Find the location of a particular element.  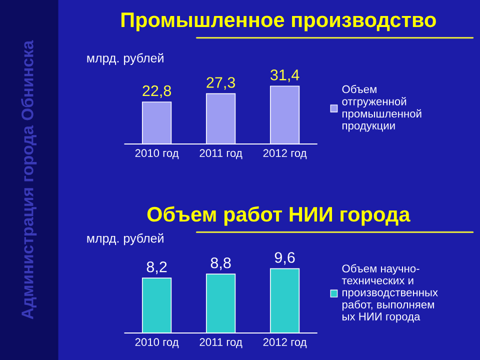

data-label: 27,3 is located at coordinates (220, 83).